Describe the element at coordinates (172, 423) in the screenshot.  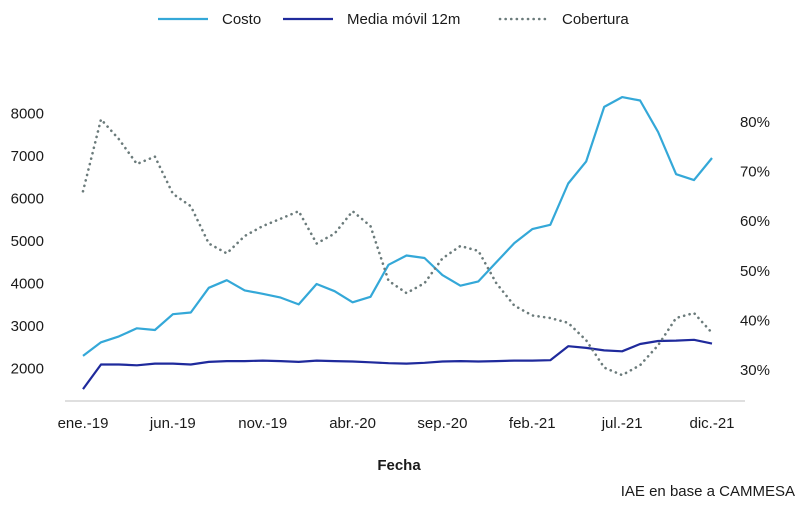
I see `x-tick-label: jun.-19` at that location.